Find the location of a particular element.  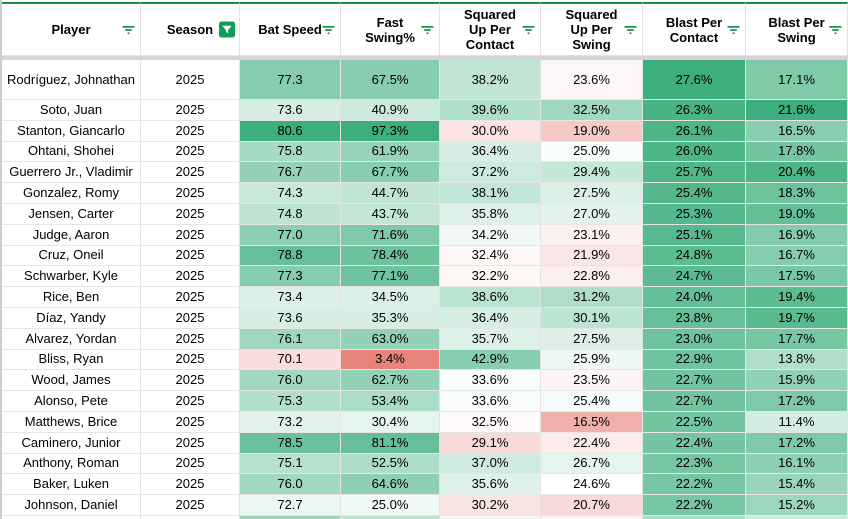

cell-blast-per-swing: 19.4% is located at coordinates (797, 297).